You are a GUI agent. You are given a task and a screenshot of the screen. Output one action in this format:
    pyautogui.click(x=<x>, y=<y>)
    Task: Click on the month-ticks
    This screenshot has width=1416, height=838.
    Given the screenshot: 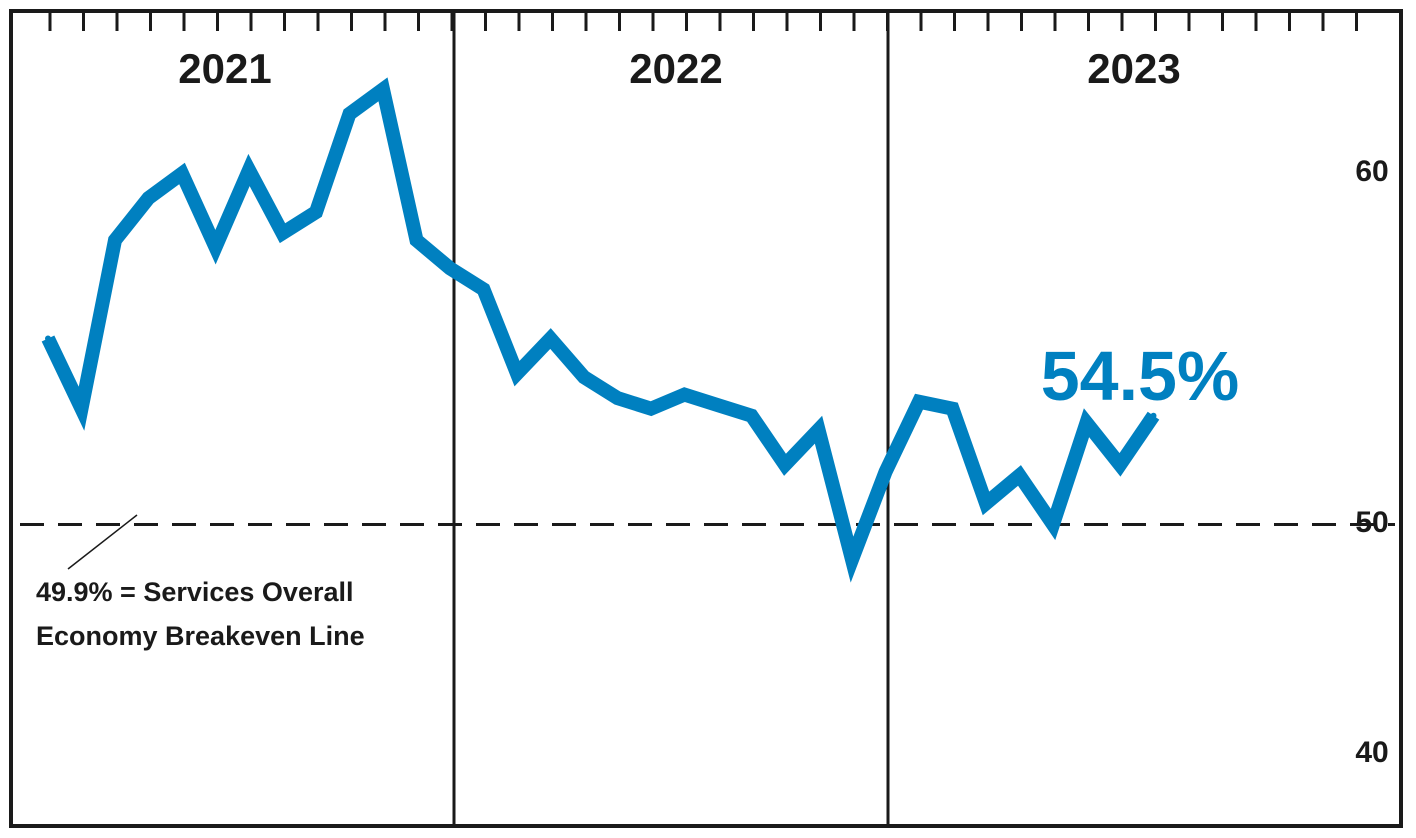 What is the action you would take?
    pyautogui.click(x=703, y=21)
    